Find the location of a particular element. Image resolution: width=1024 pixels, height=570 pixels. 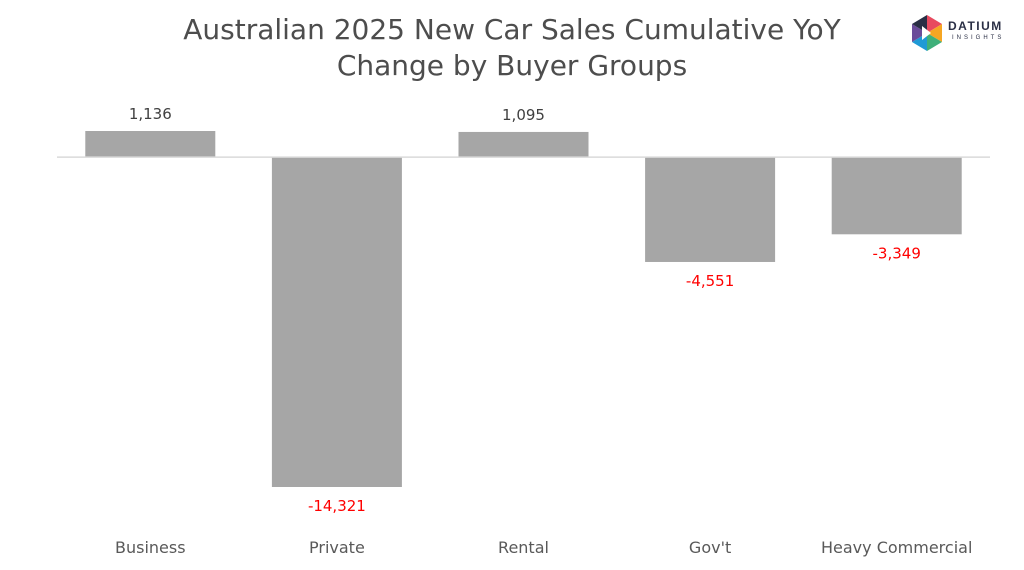

bar-rental is located at coordinates (523, 144).